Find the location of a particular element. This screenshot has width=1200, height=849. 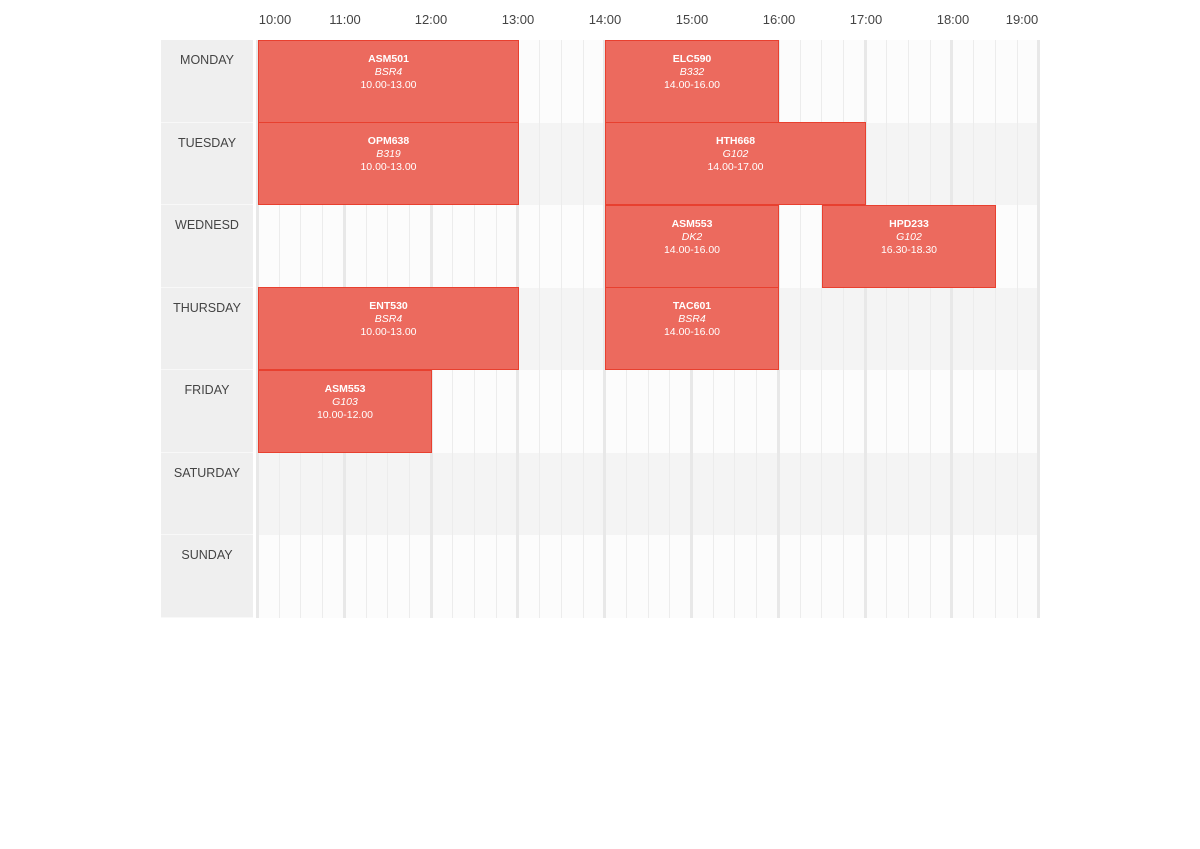

time-label-12: 12:00 is located at coordinates (431, 19).